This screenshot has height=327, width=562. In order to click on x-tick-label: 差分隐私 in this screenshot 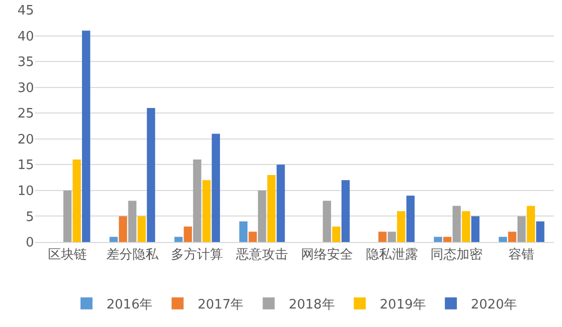, I will do `click(133, 255)`.